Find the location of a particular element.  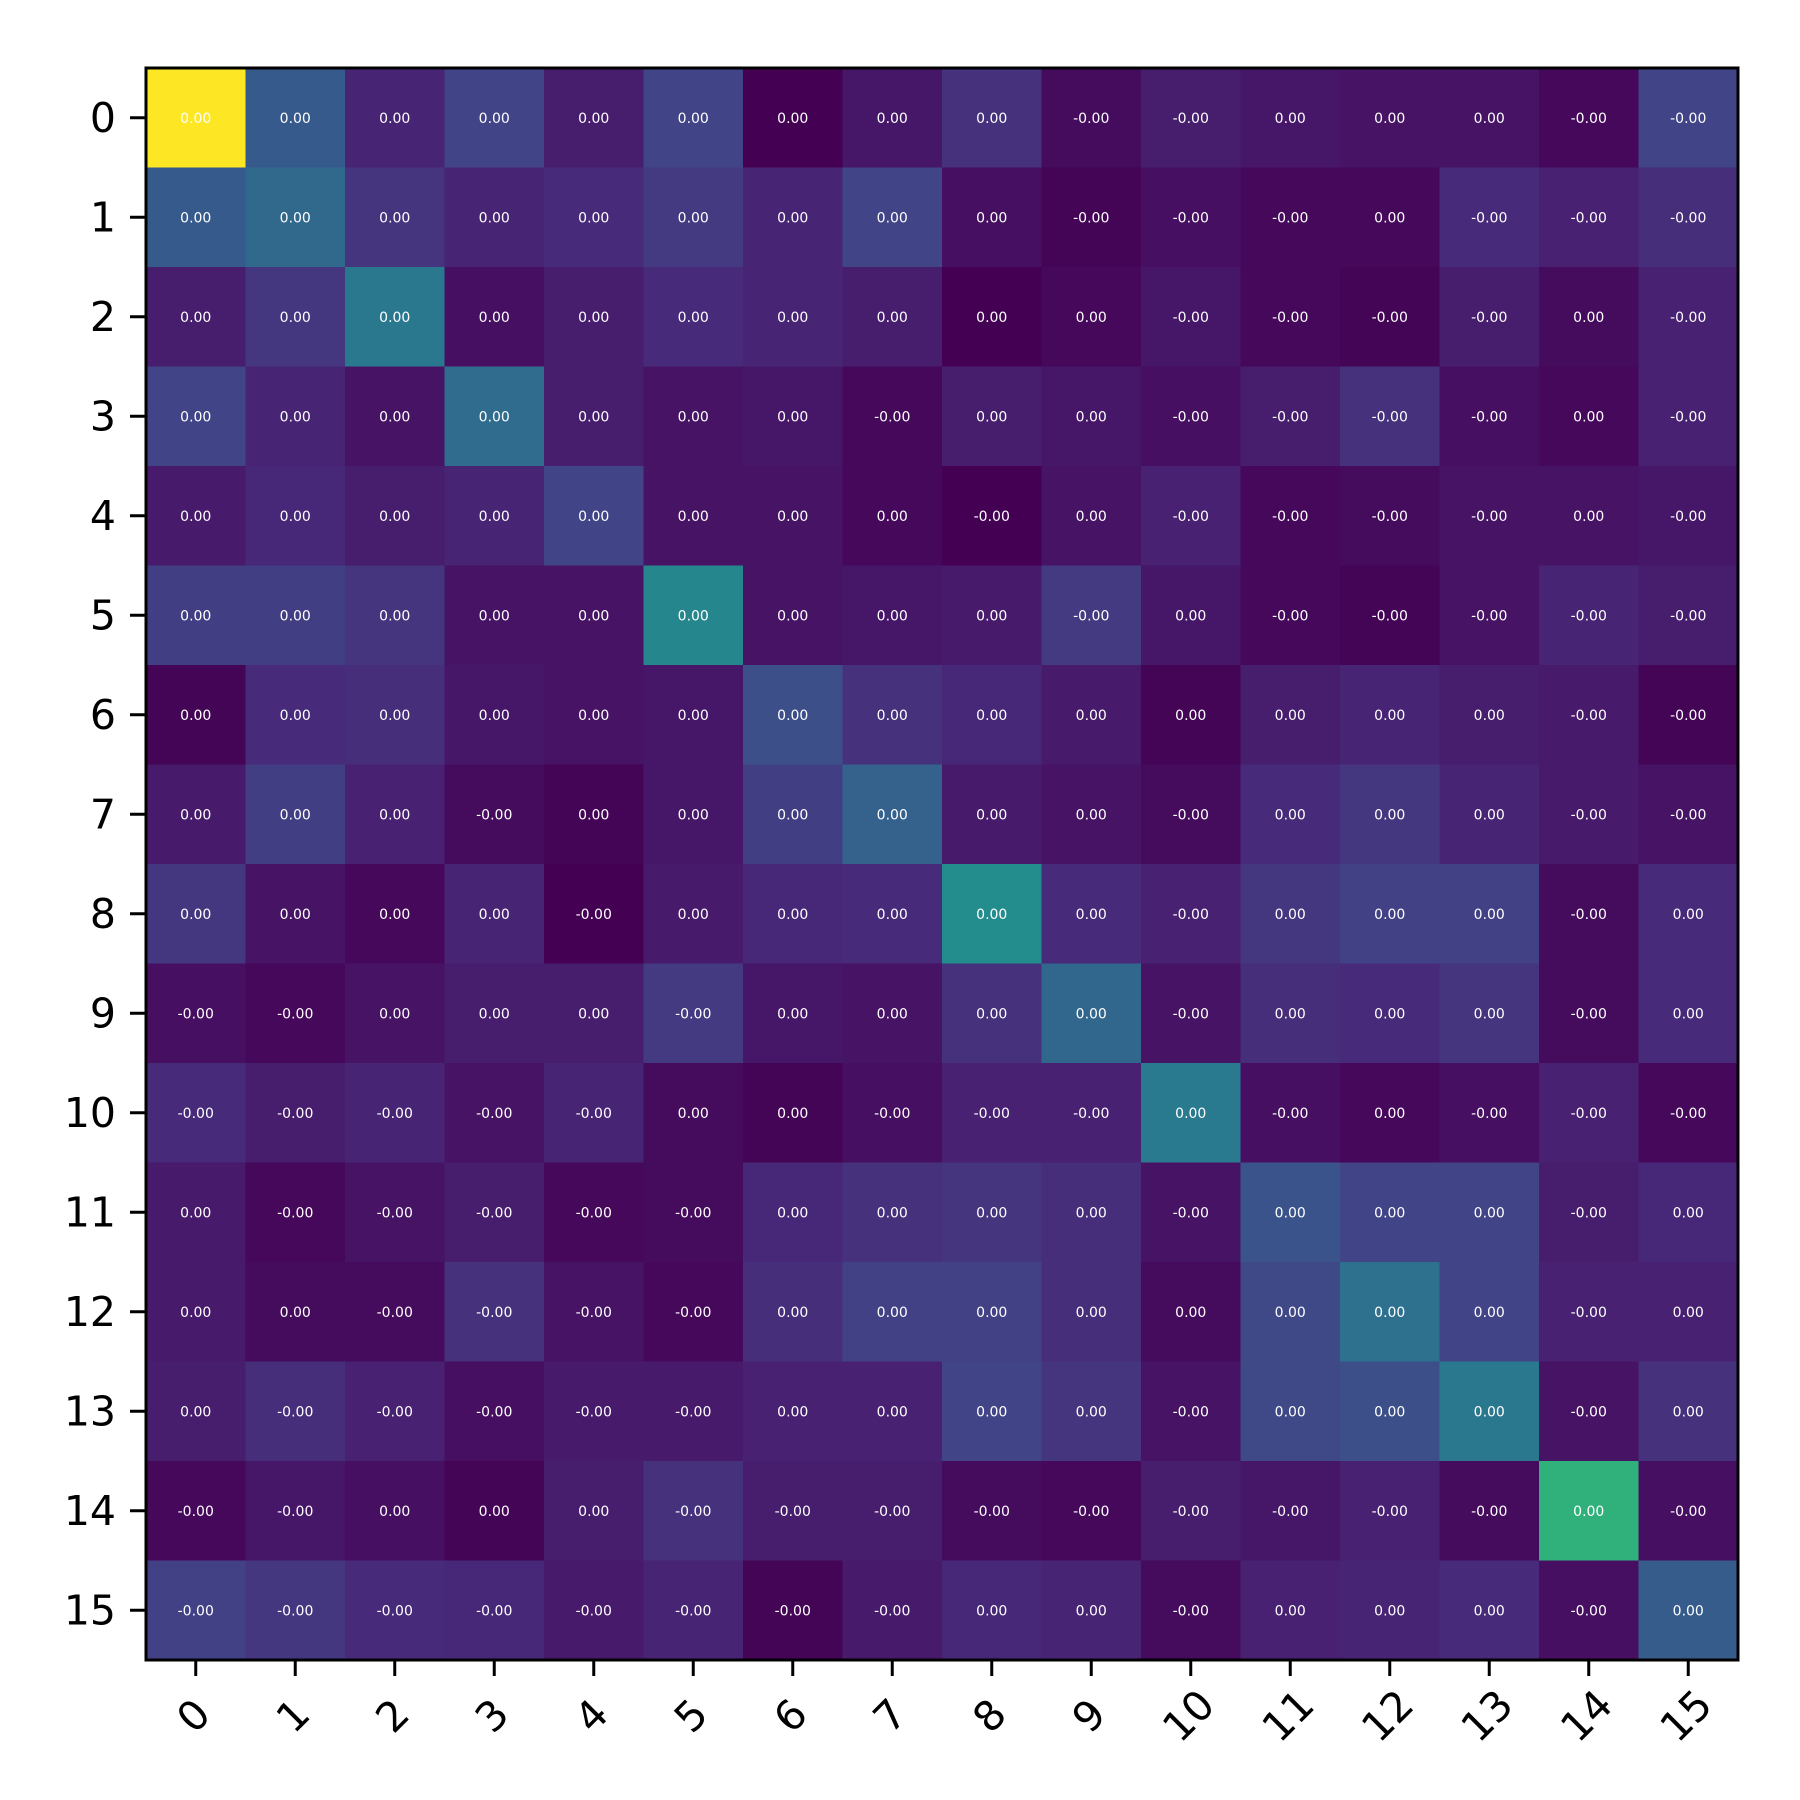

x-tick-label: 0 is located at coordinates (193, 1716).